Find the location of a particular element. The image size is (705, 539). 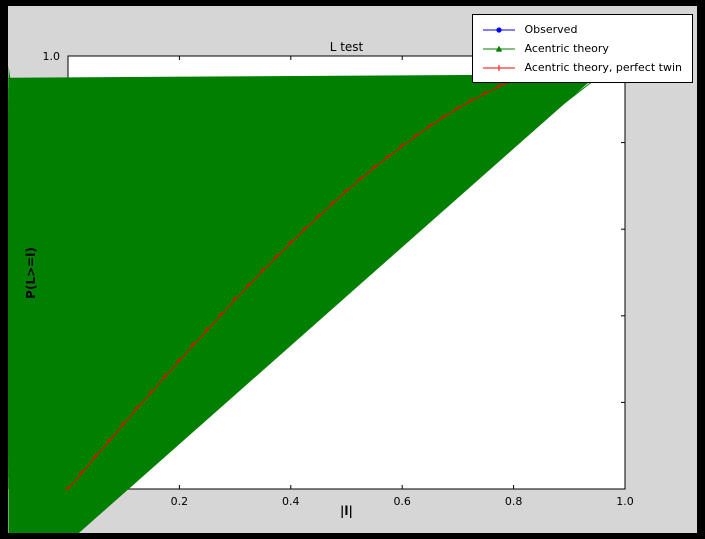

legend-label: Acentric theory, perfect twin is located at coordinates (603, 67).